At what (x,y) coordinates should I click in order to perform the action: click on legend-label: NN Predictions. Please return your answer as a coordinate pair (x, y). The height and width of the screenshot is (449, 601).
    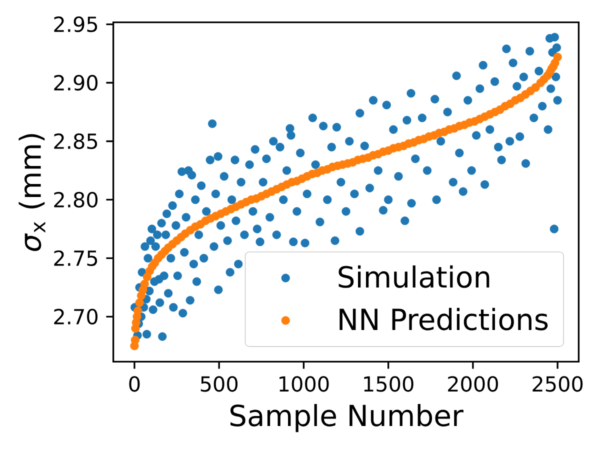
    Looking at the image, I should click on (444, 319).